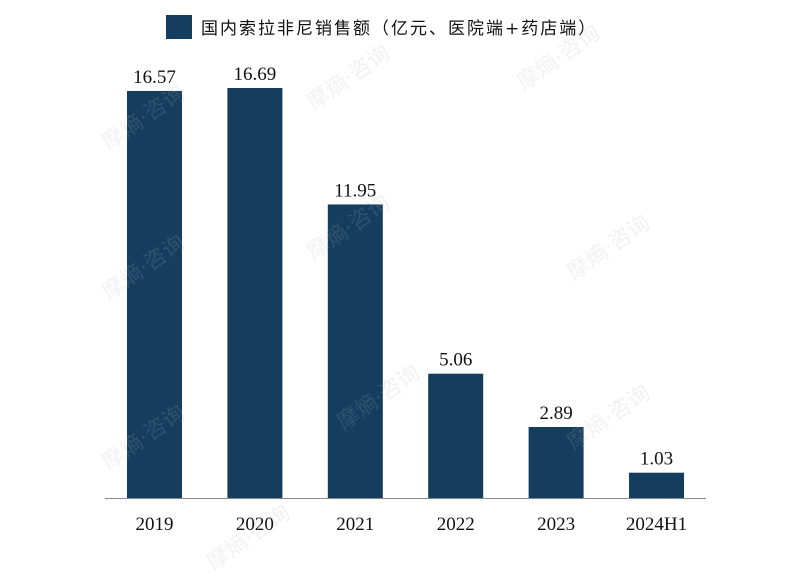 This screenshot has width=793, height=576. I want to click on x-tick-label: 2024H1, so click(656, 524).